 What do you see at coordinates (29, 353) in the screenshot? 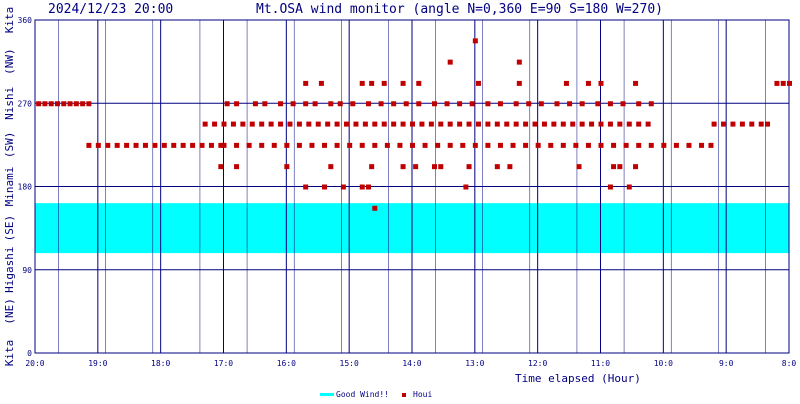
I see `y-tick-label: 0` at bounding box center [29, 353].